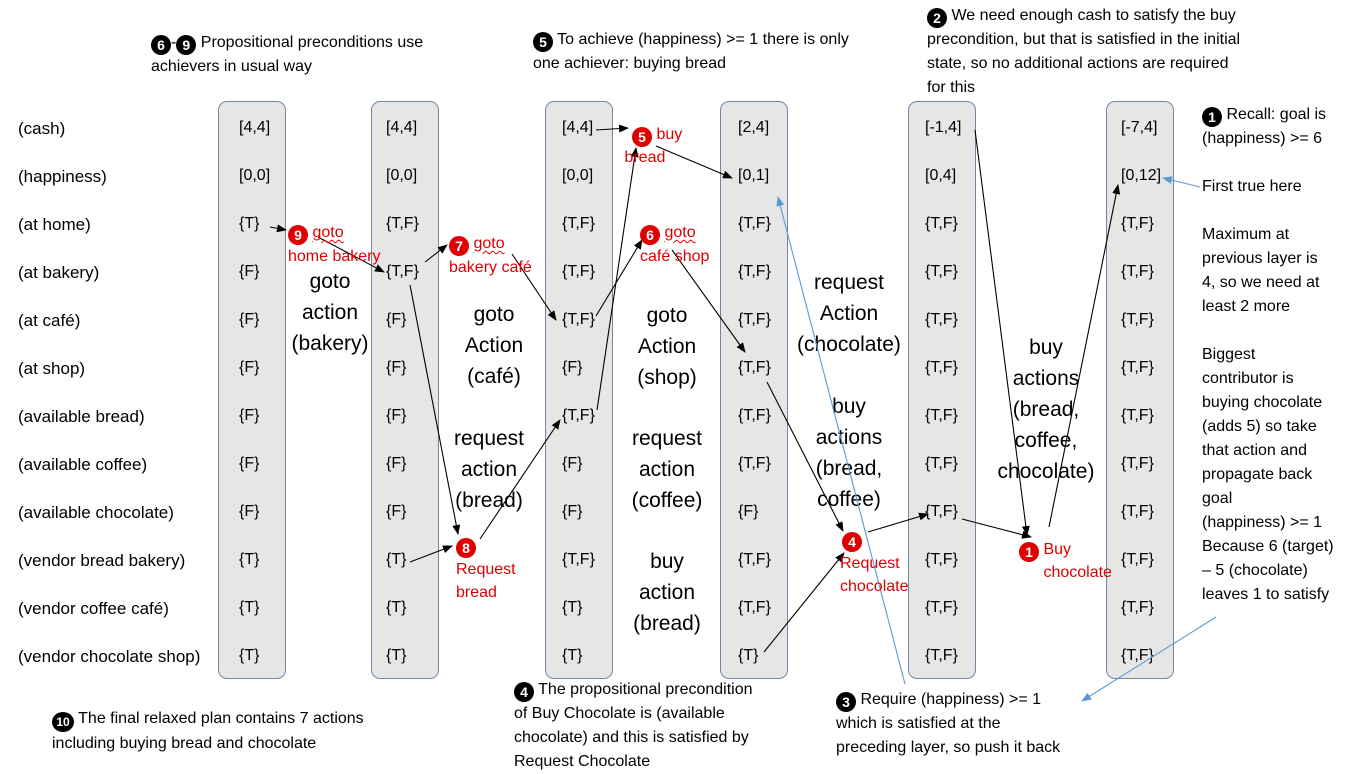 This screenshot has height=774, width=1364. I want to click on row-label: (at home), so click(54, 224).